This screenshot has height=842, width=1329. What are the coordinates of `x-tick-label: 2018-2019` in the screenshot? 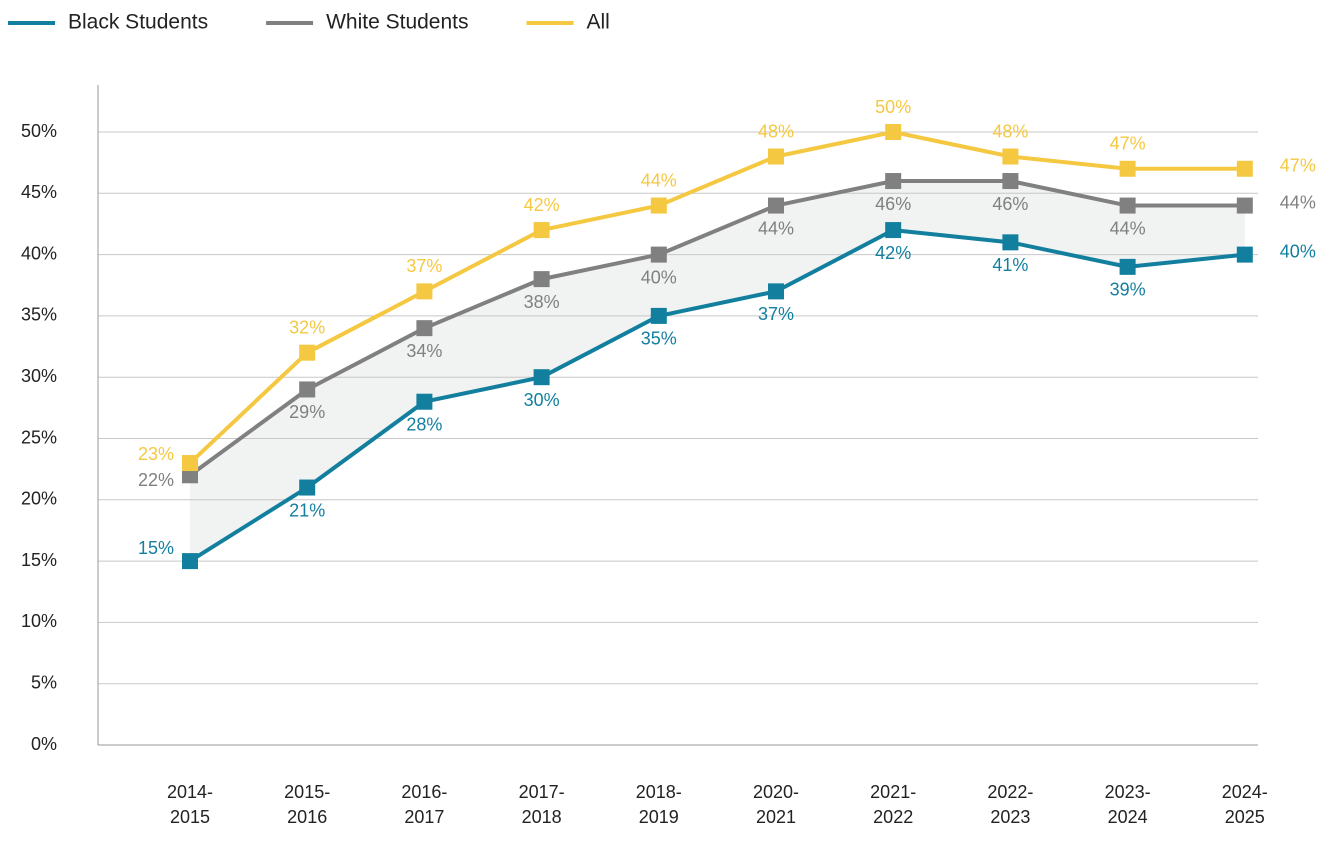 It's located at (659, 804).